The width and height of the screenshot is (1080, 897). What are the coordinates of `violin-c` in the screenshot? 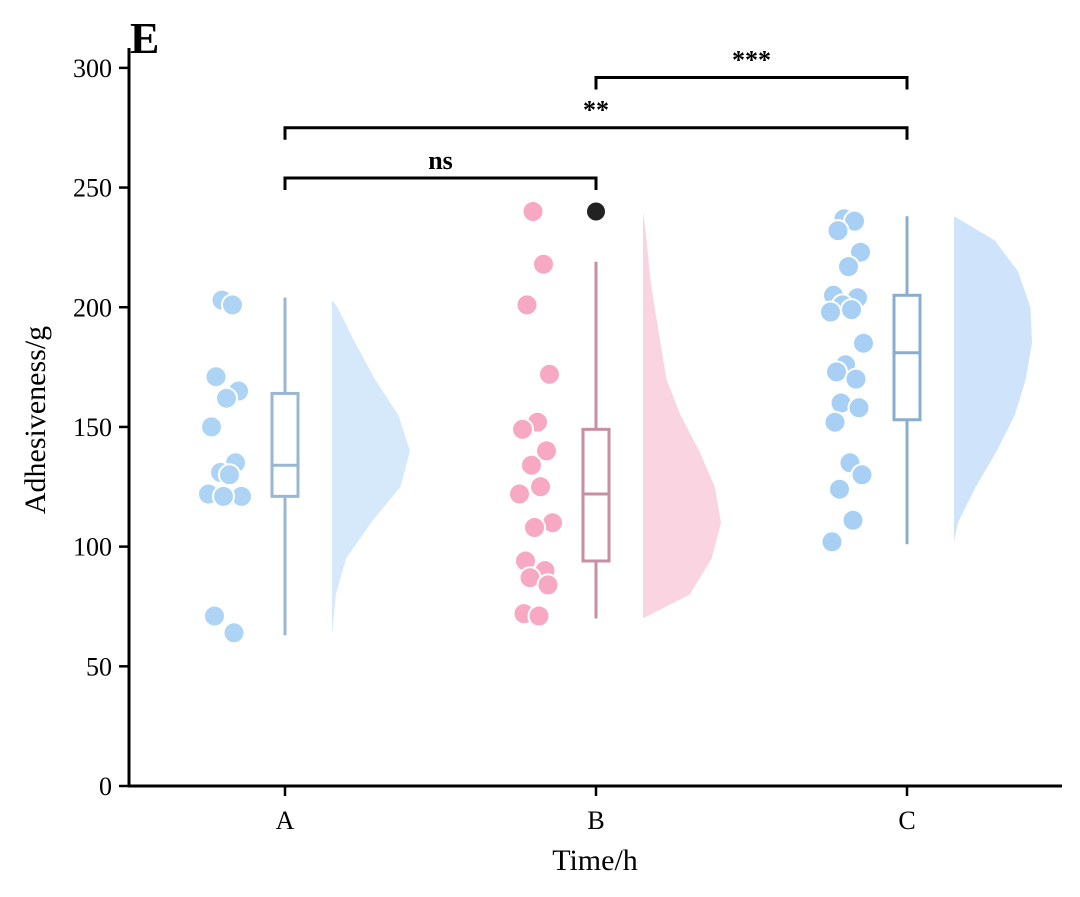 It's located at (993, 379).